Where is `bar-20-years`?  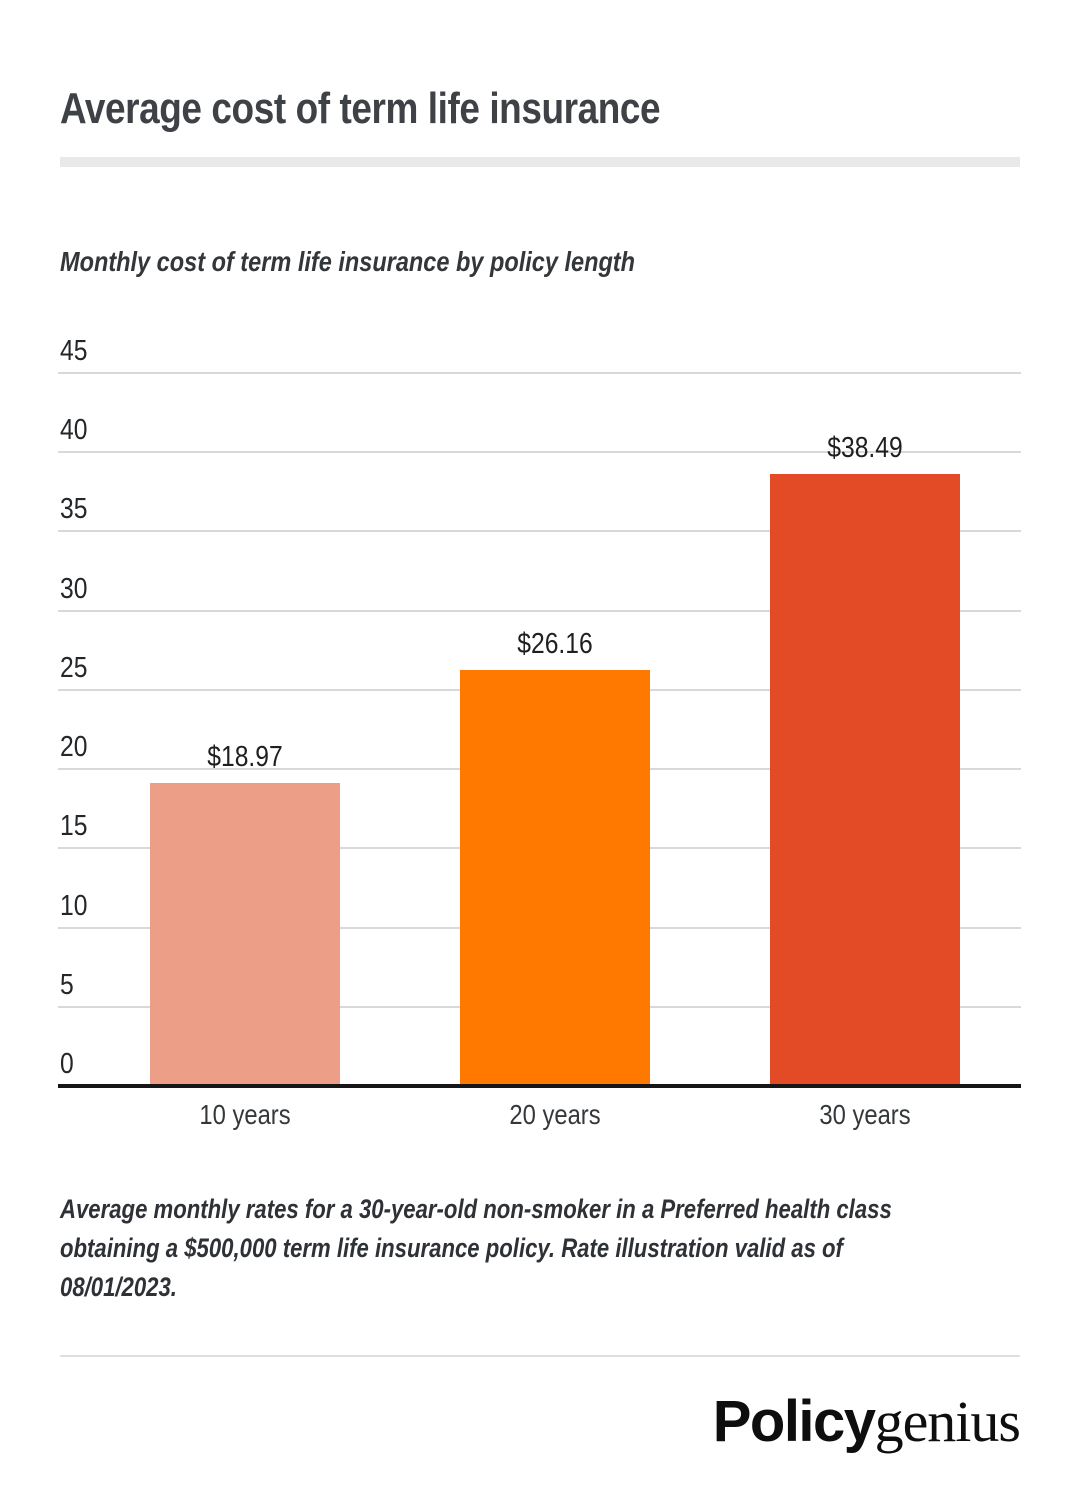
bar-20-years is located at coordinates (555, 876).